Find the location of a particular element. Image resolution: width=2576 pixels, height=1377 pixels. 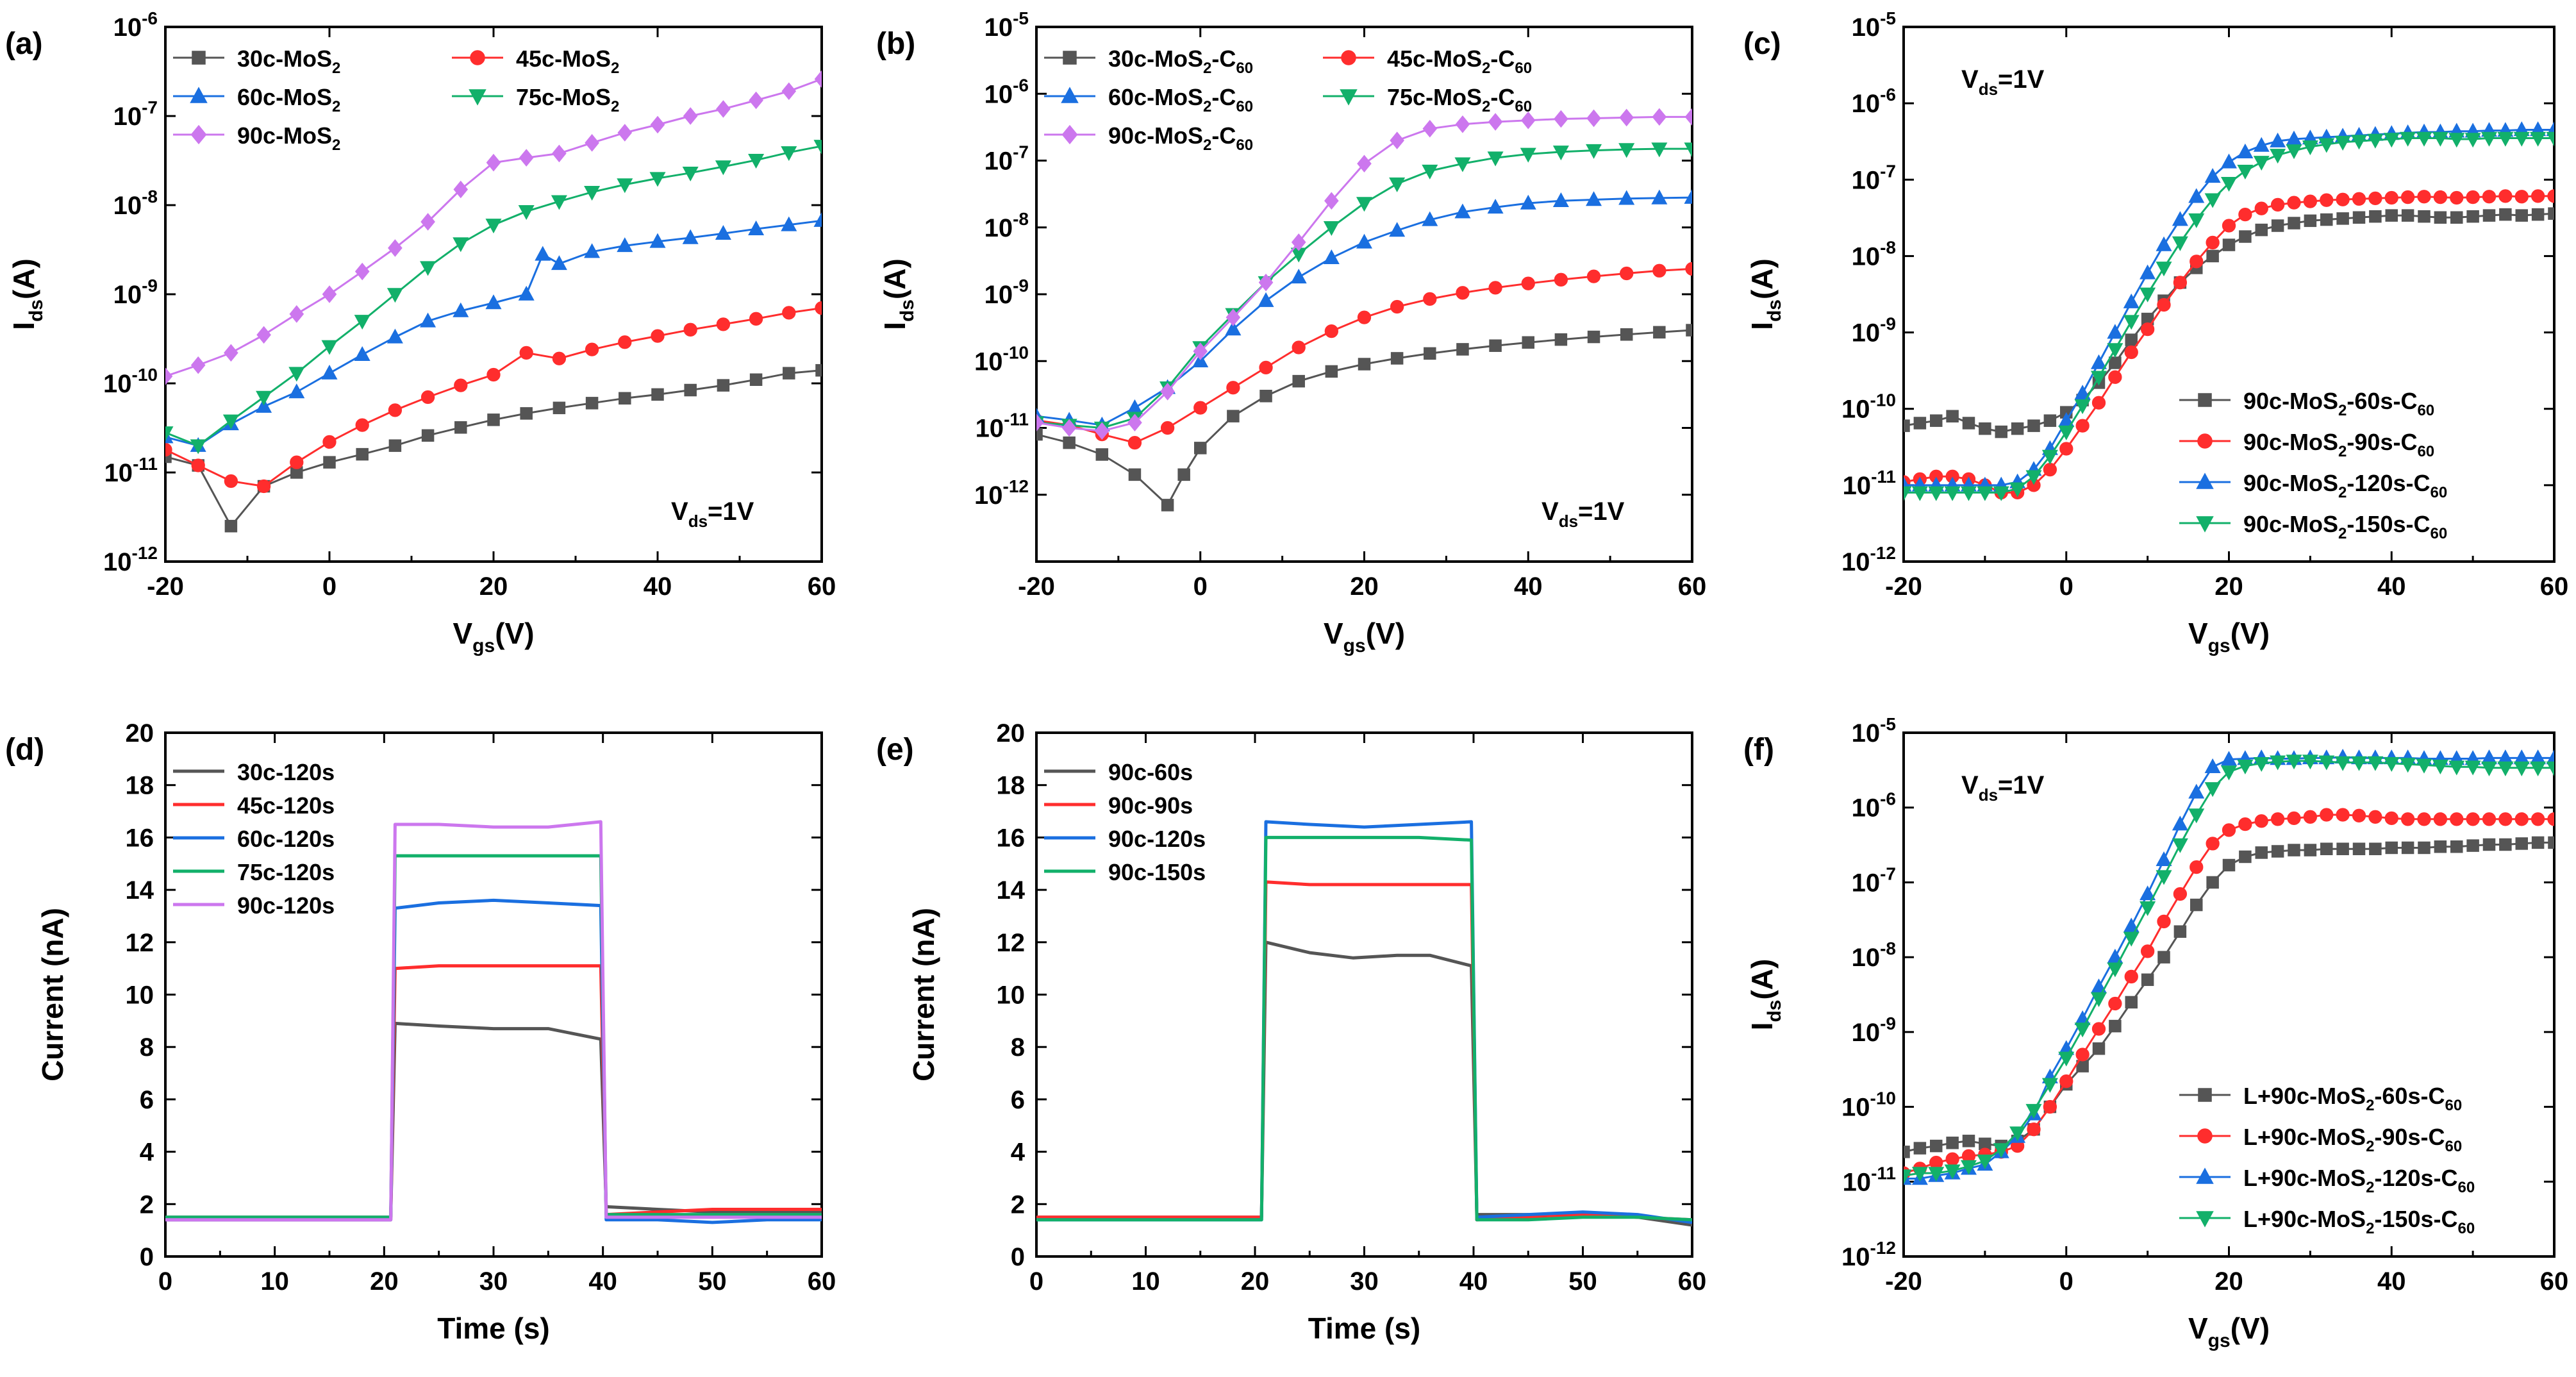

x-axis-label-sub: gs is located at coordinates (484, 645).